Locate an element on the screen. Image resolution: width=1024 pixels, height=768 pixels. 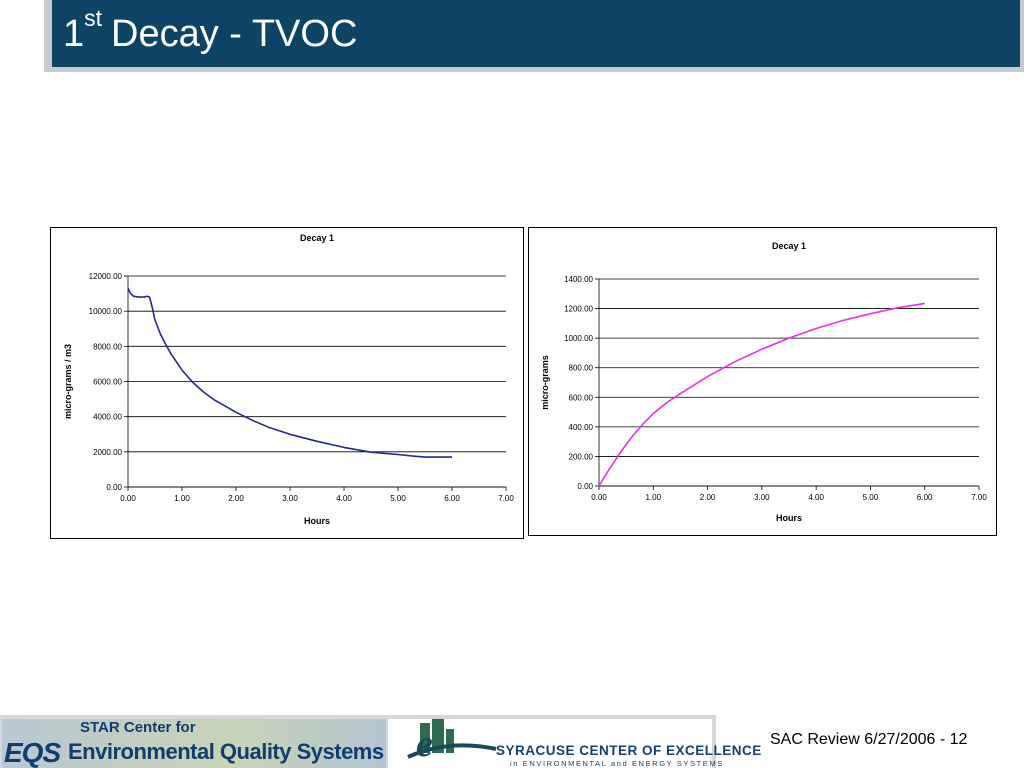
eqs-logo-mark: EQS is located at coordinates (32, 752).